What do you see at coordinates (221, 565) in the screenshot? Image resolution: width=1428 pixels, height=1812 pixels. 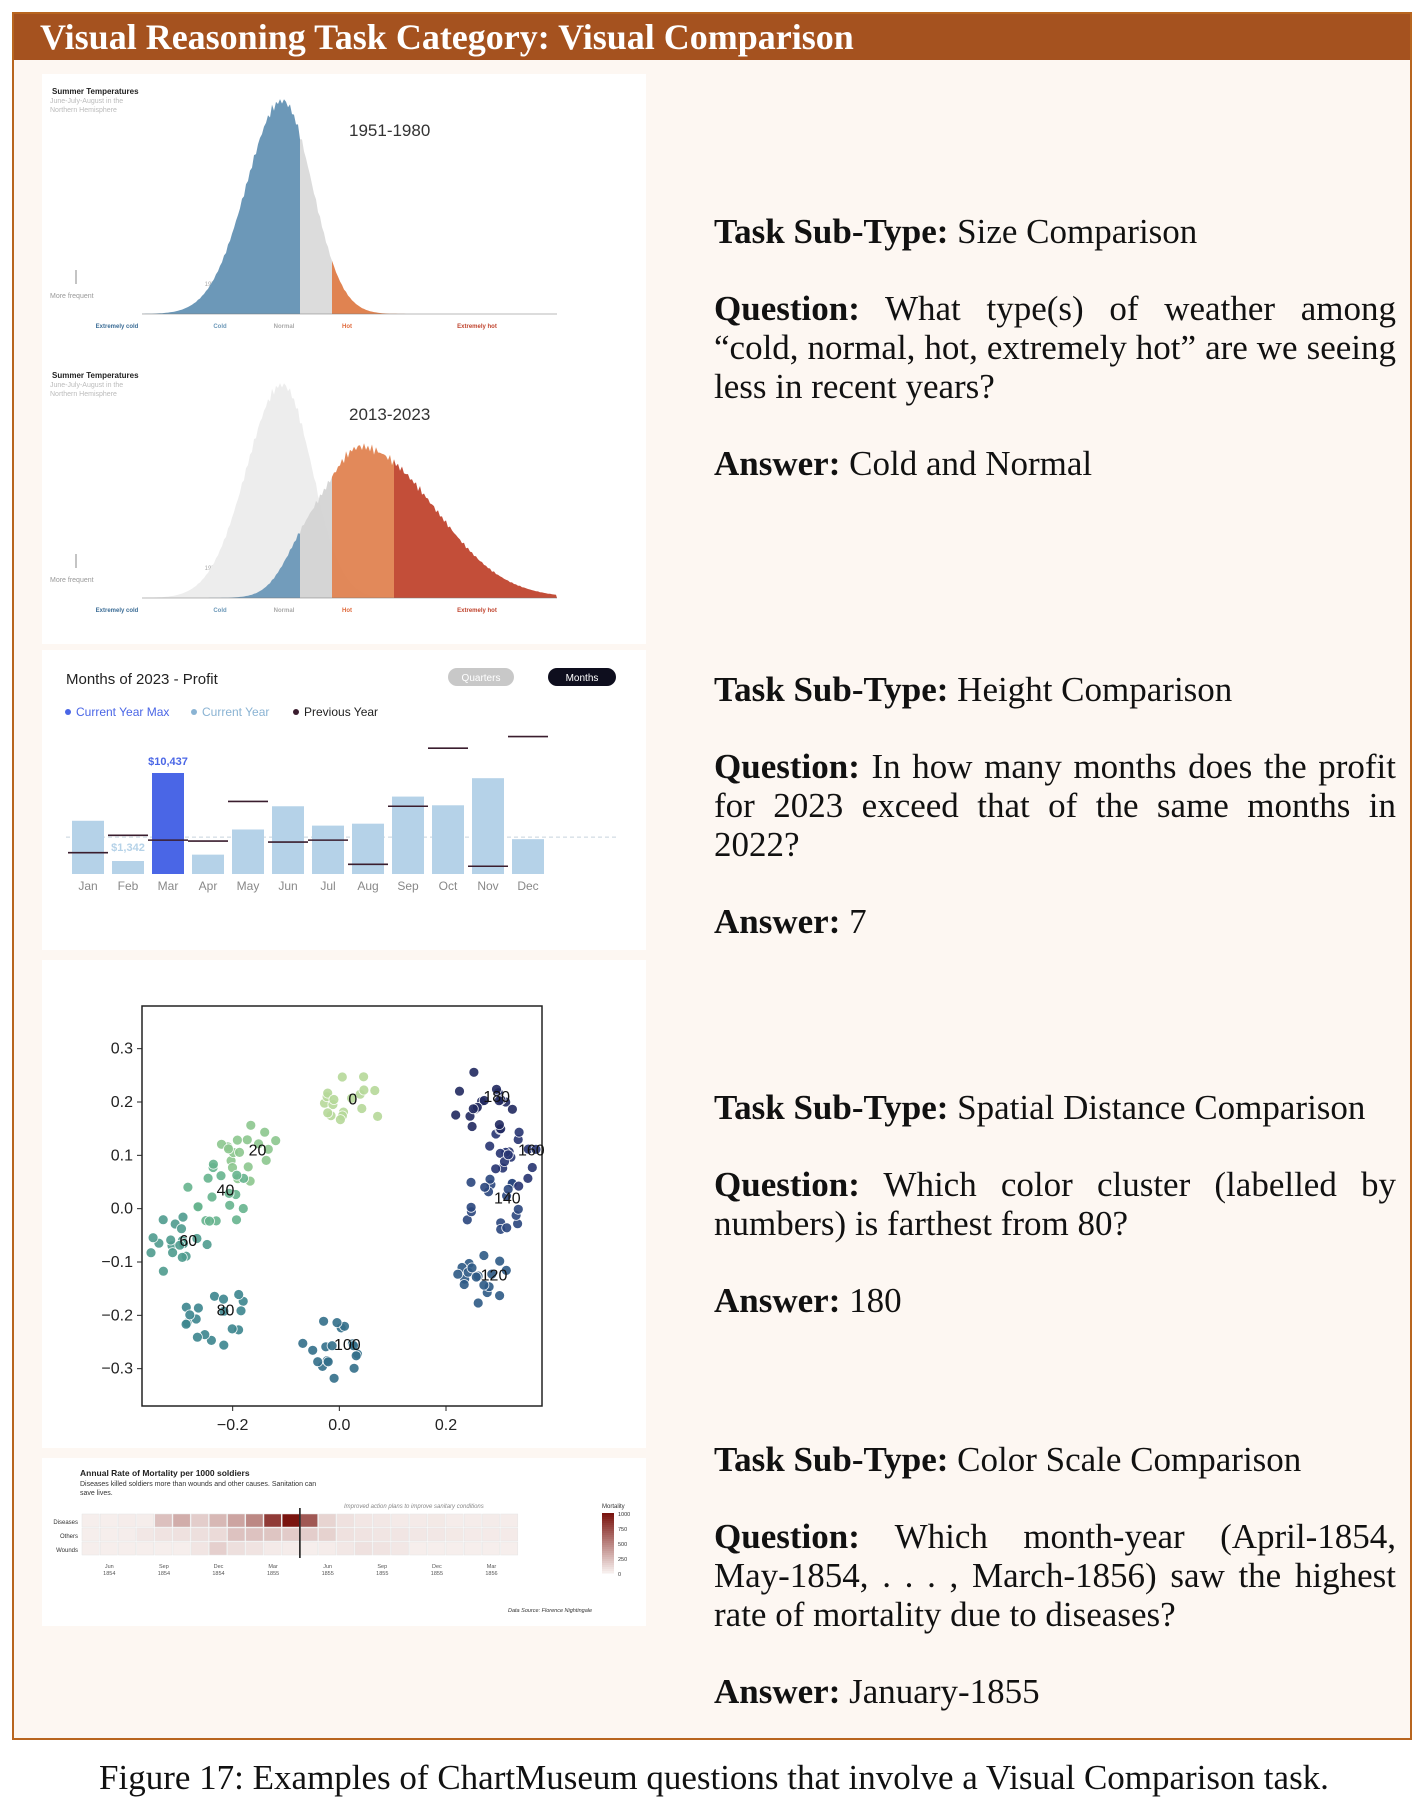 I see `cold-area` at bounding box center [221, 565].